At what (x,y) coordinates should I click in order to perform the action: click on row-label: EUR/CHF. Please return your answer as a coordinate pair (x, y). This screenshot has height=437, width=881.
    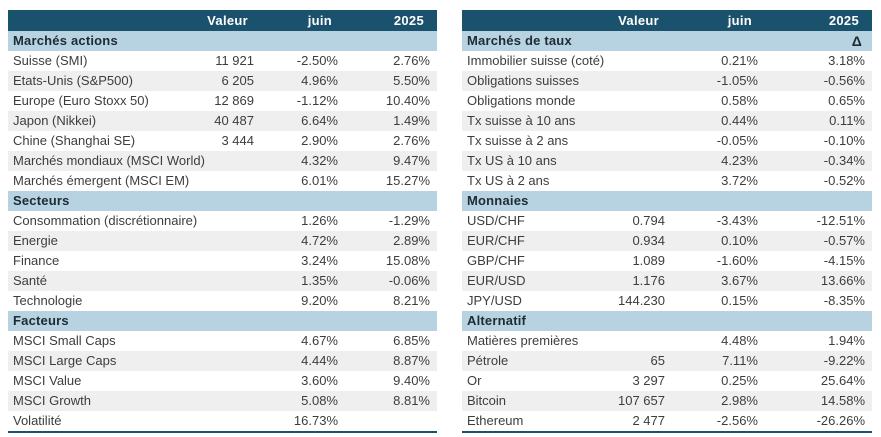
    Looking at the image, I should click on (524, 241).